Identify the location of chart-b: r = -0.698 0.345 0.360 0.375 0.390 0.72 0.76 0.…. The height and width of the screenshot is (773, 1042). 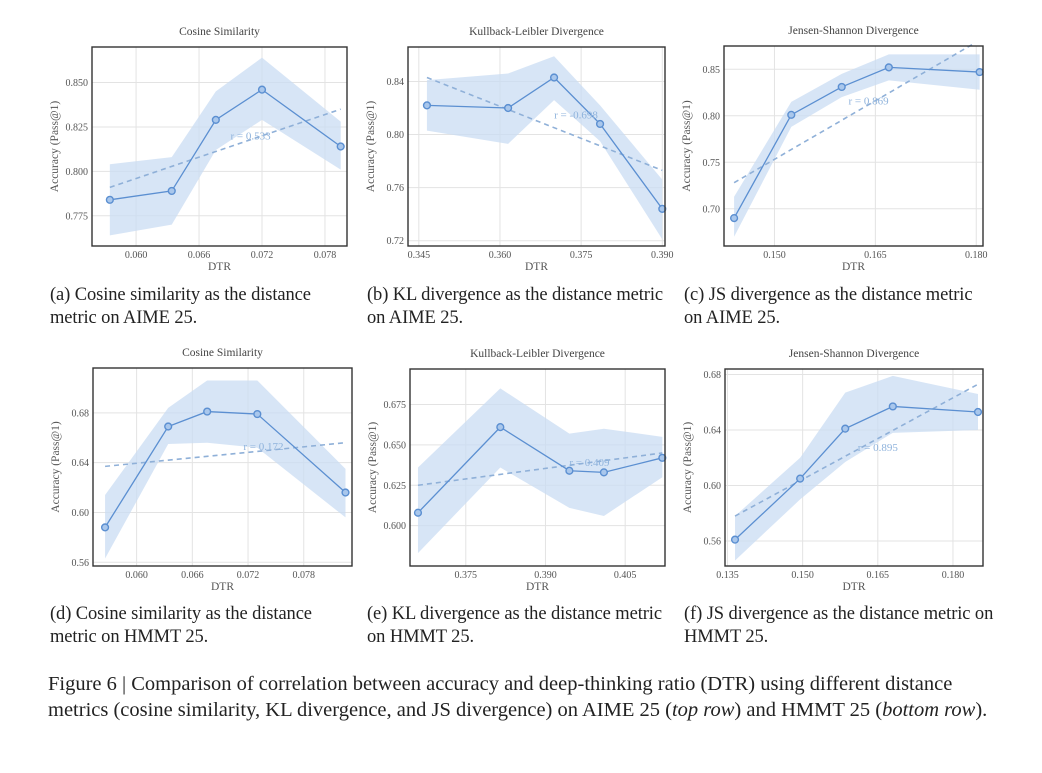
(519, 149).